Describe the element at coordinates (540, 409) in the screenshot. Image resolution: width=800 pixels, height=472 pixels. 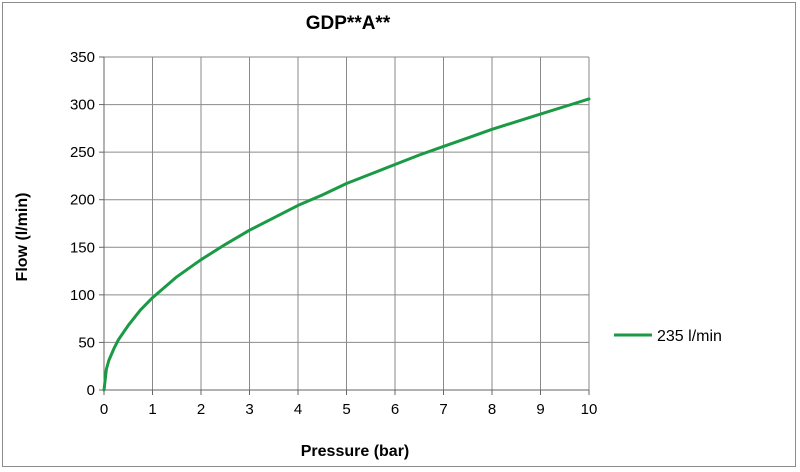
I see `x-tick-label: 9` at that location.